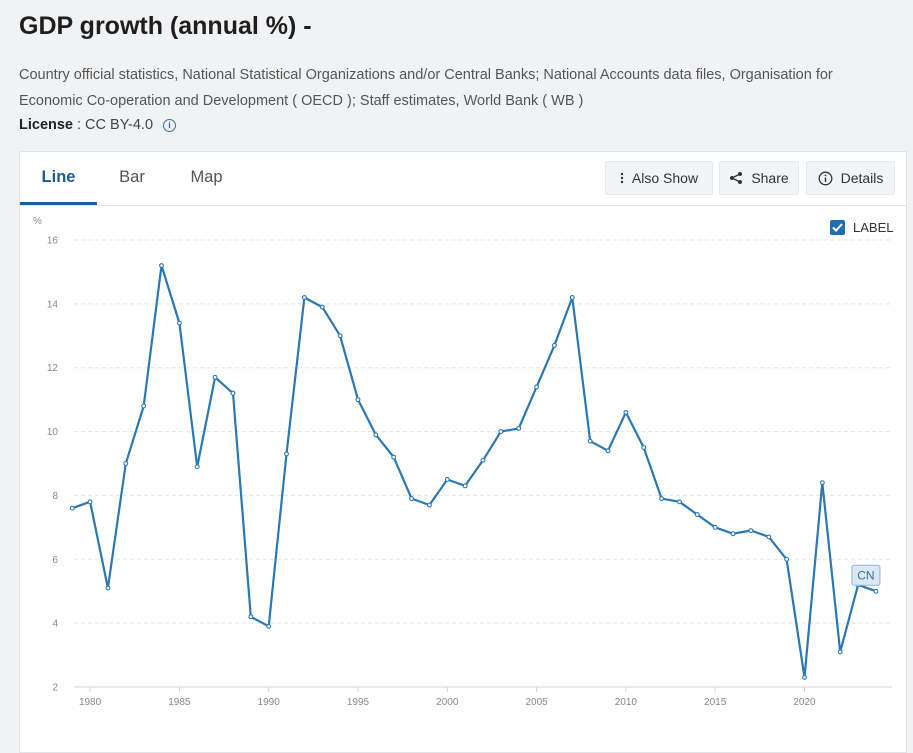 This screenshot has width=913, height=753. I want to click on also-show-label: Also Show, so click(665, 178).